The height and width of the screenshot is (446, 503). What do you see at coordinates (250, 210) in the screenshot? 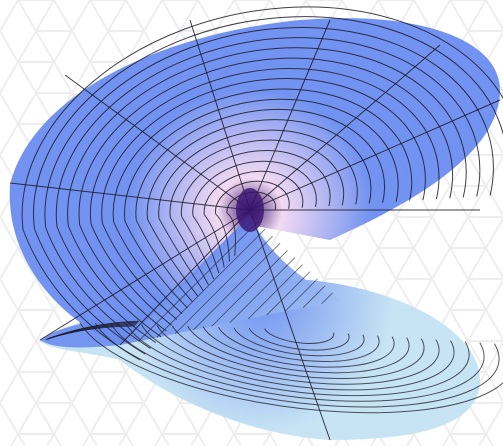
I see `center-core` at bounding box center [250, 210].